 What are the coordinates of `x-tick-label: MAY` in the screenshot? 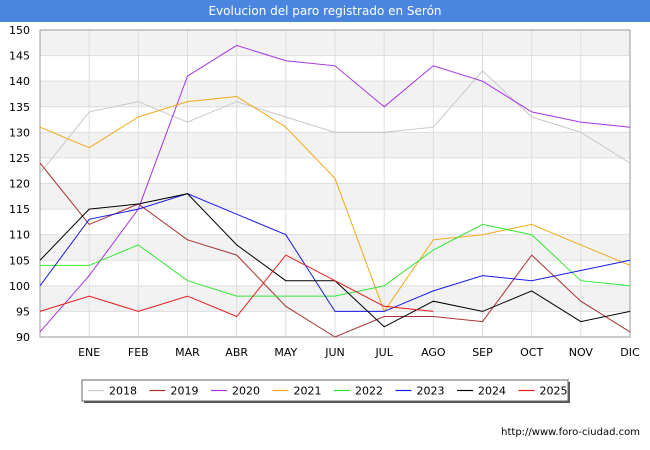 It's located at (285, 352).